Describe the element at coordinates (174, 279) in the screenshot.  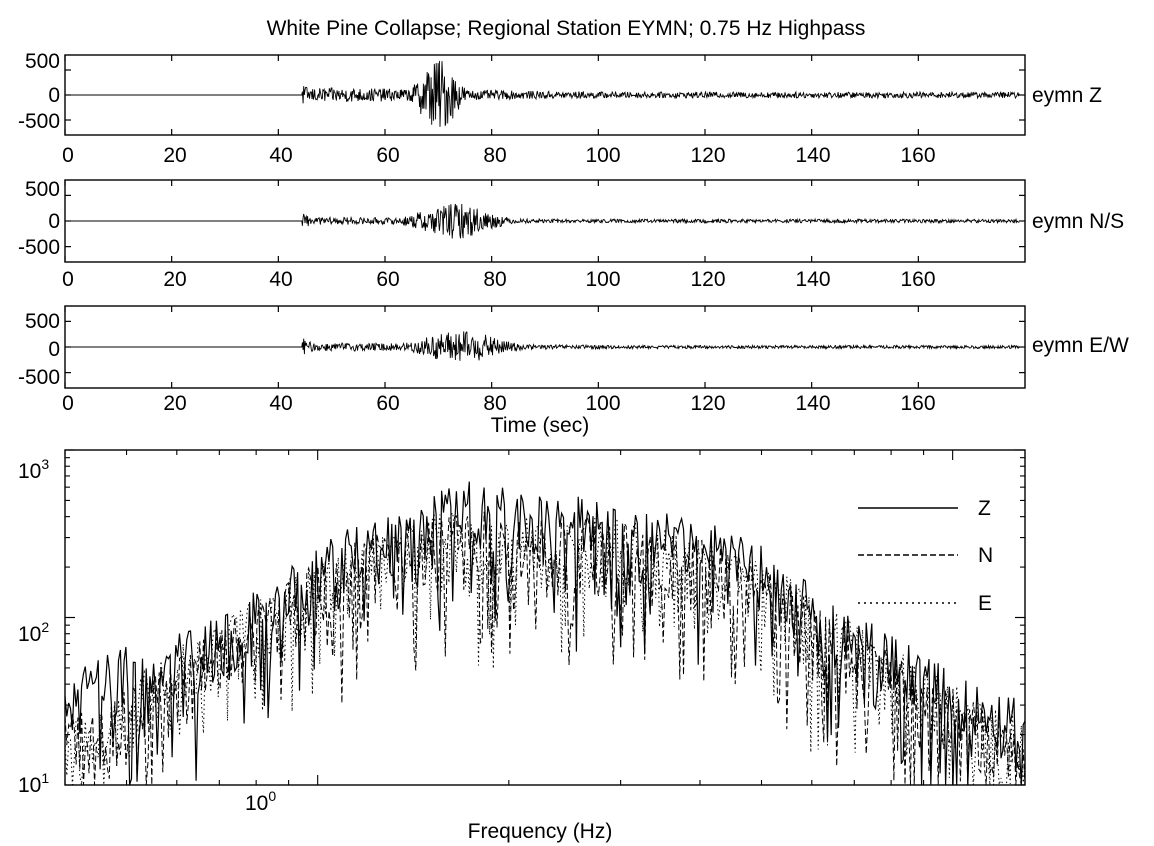
I see `panel-ns-xtick-label: 20` at that location.